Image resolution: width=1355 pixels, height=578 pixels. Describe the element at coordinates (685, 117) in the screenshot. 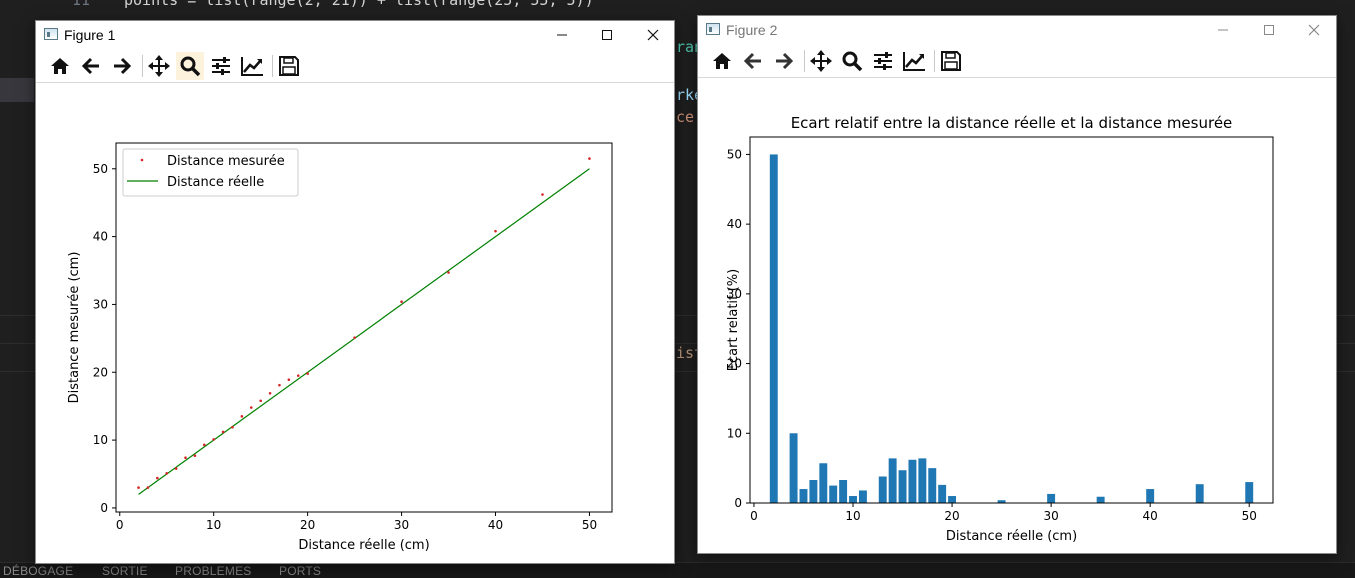

I see `code-fragment-3: ce` at that location.